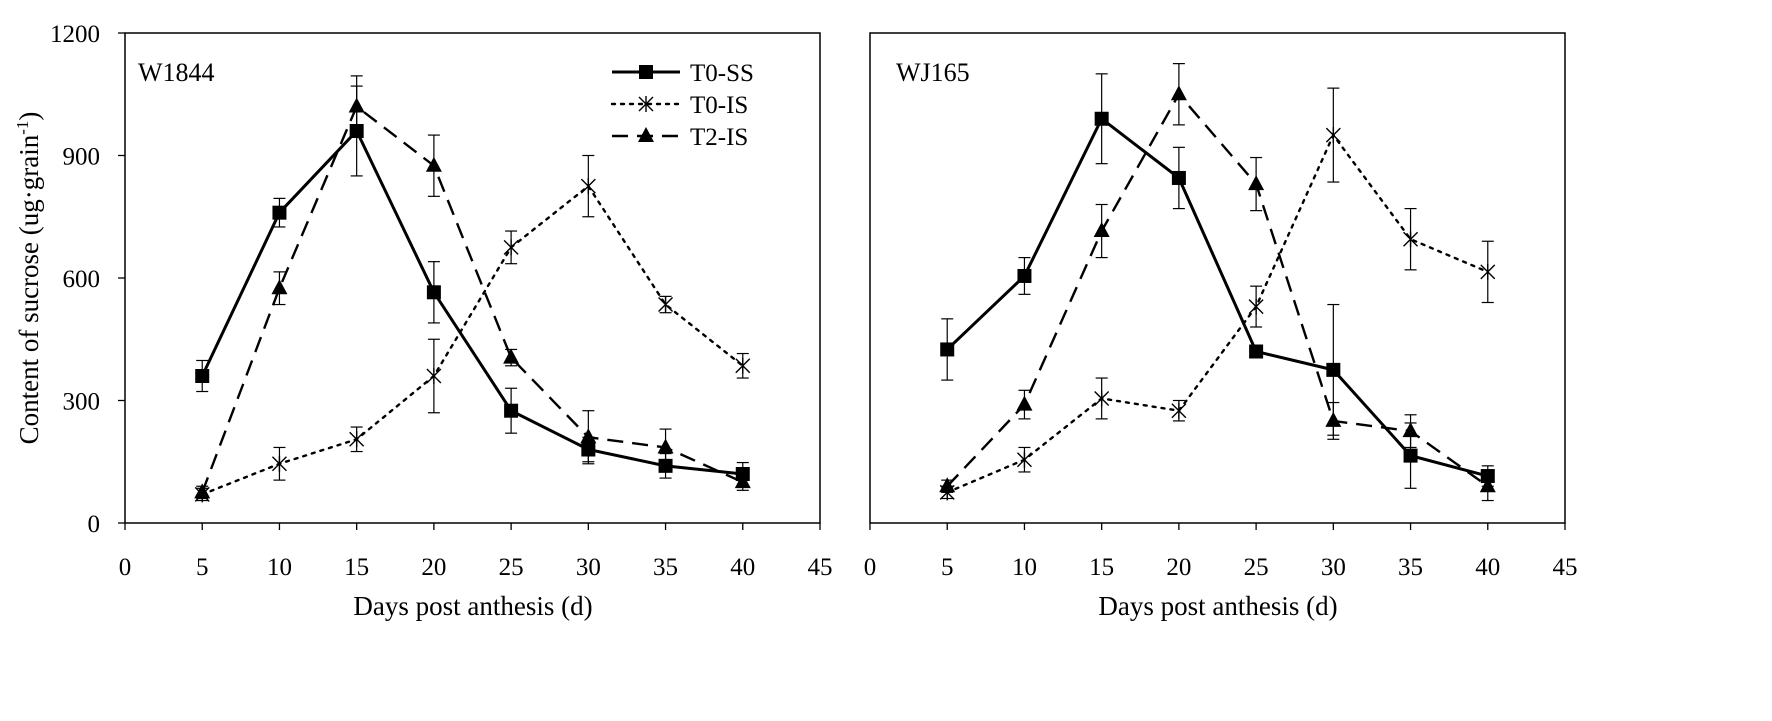 The height and width of the screenshot is (721, 1772). Describe the element at coordinates (82, 402) in the screenshot. I see `left-y-tick-label: 300` at that location.